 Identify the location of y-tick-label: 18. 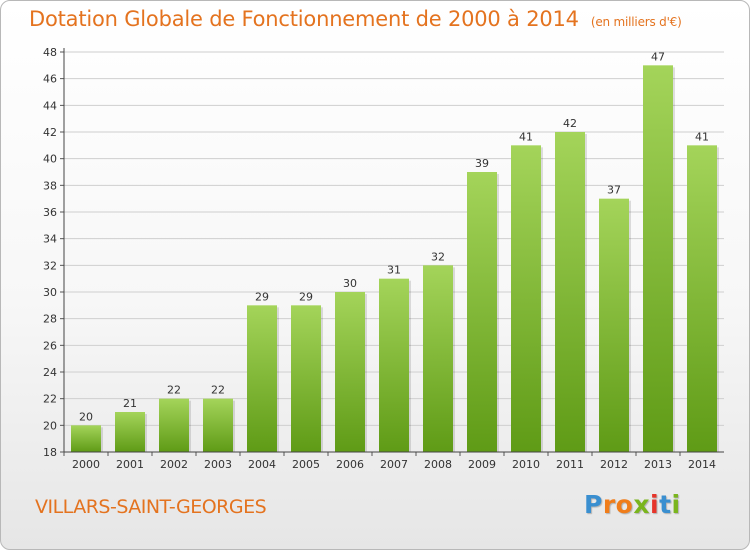
(50, 452).